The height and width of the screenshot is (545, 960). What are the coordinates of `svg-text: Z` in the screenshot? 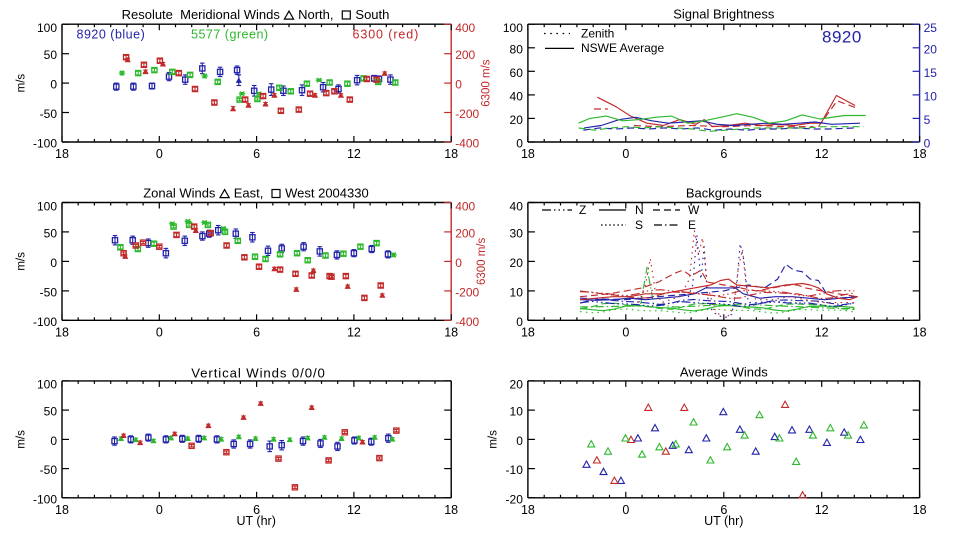 It's located at (582, 210).